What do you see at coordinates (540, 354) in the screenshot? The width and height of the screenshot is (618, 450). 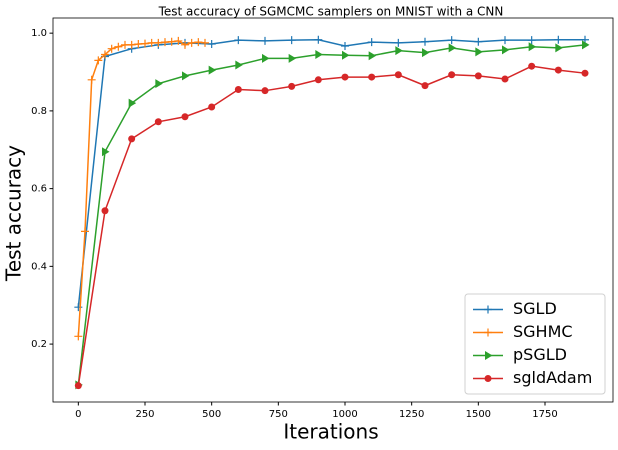 I see `legend-label: pSGLD` at bounding box center [540, 354].